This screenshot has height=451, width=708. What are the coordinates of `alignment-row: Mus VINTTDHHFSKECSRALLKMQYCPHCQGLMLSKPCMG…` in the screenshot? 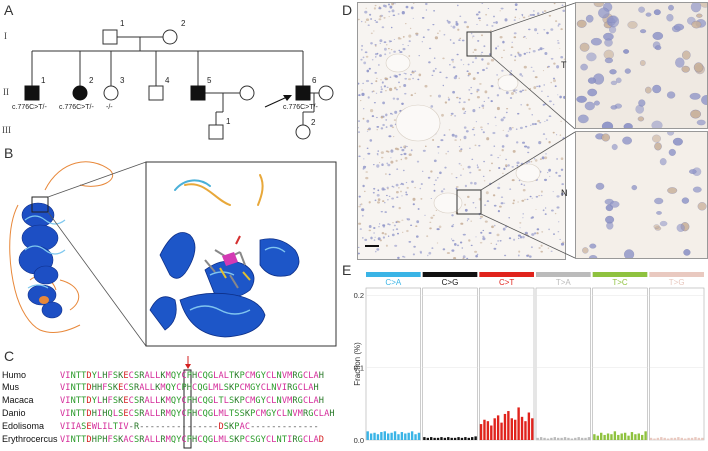 It's located at (160, 387).